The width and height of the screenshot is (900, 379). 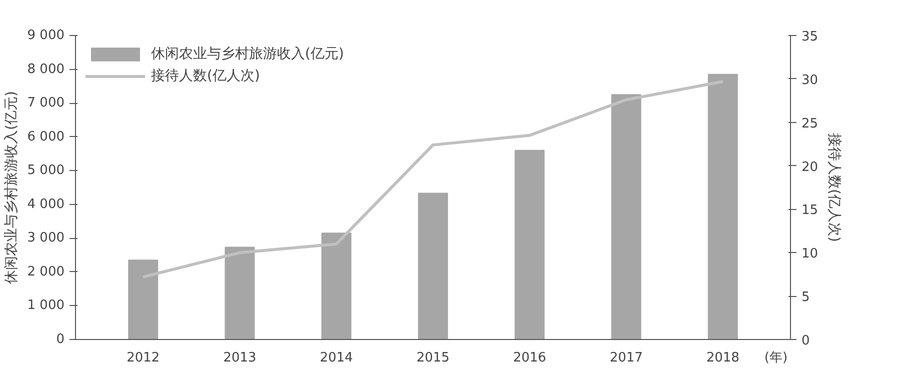 I want to click on x-tick-label: 2012, so click(x=143, y=358).